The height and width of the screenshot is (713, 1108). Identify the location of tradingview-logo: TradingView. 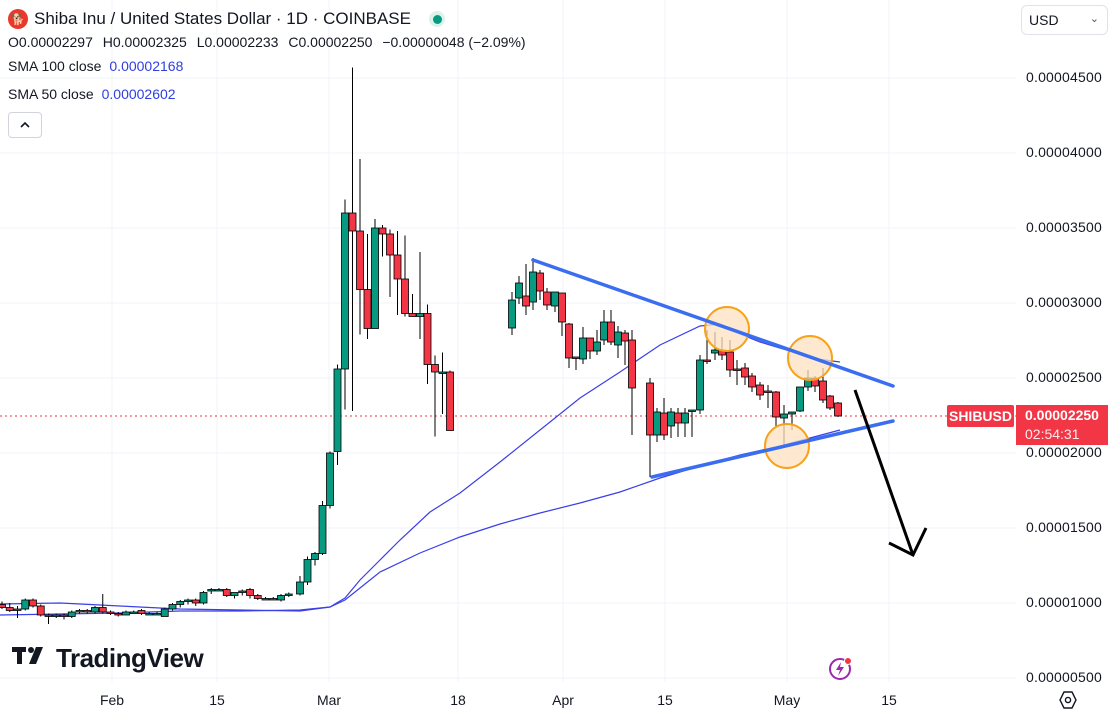
(108, 658).